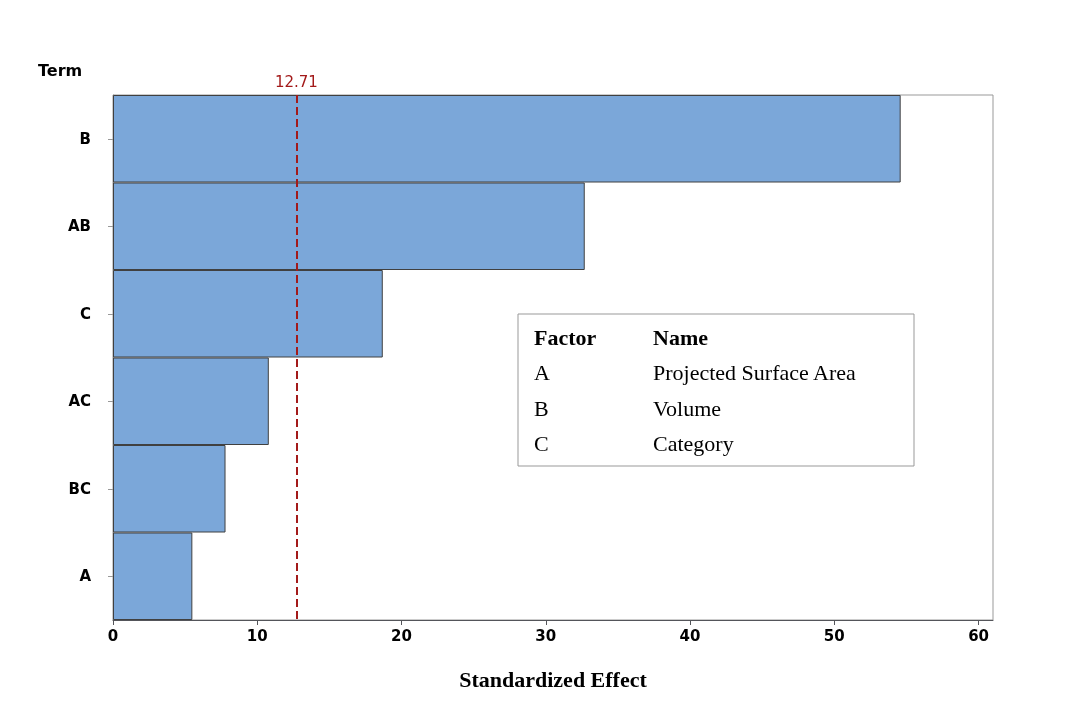 This screenshot has width=1067, height=717. What do you see at coordinates (541, 443) in the screenshot?
I see `annotation: C` at bounding box center [541, 443].